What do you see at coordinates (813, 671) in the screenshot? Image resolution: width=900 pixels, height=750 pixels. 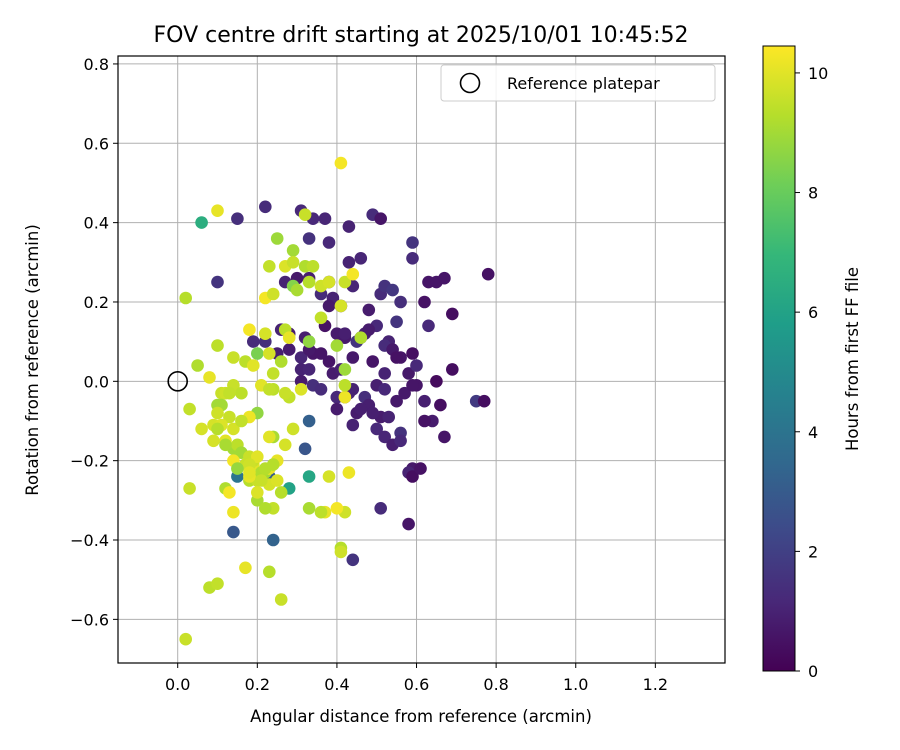 I see `colorbar-tick-label: 0` at bounding box center [813, 671].